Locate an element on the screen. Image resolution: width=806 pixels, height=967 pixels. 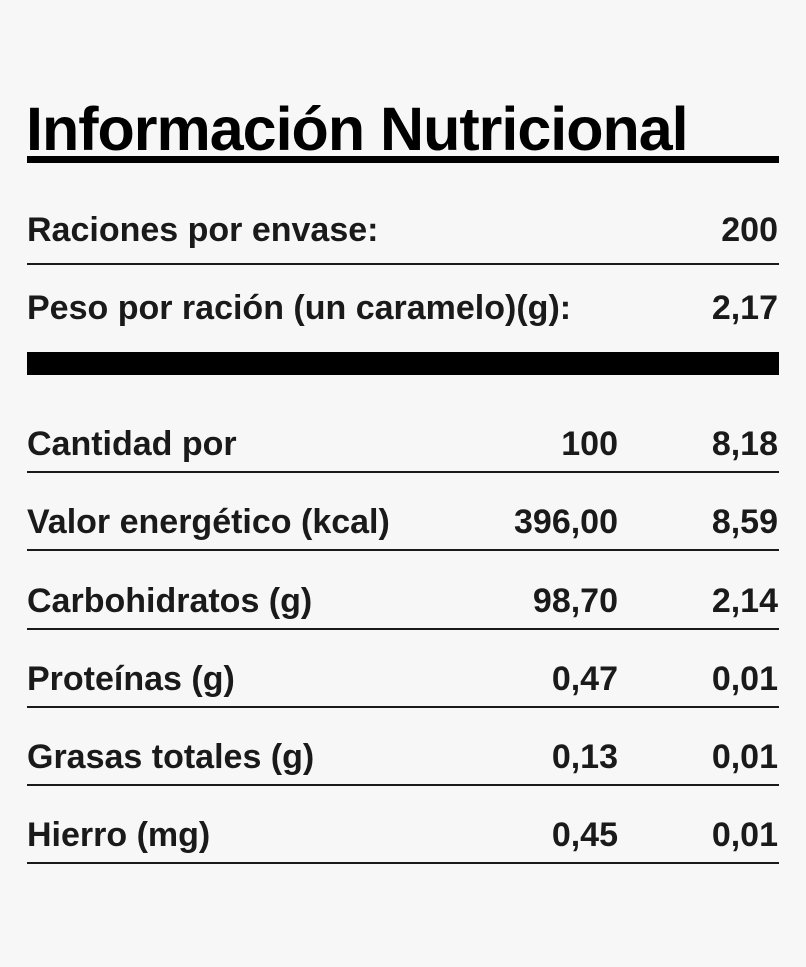
nutrient-per-serving: 2,14 is located at coordinates (744, 601).